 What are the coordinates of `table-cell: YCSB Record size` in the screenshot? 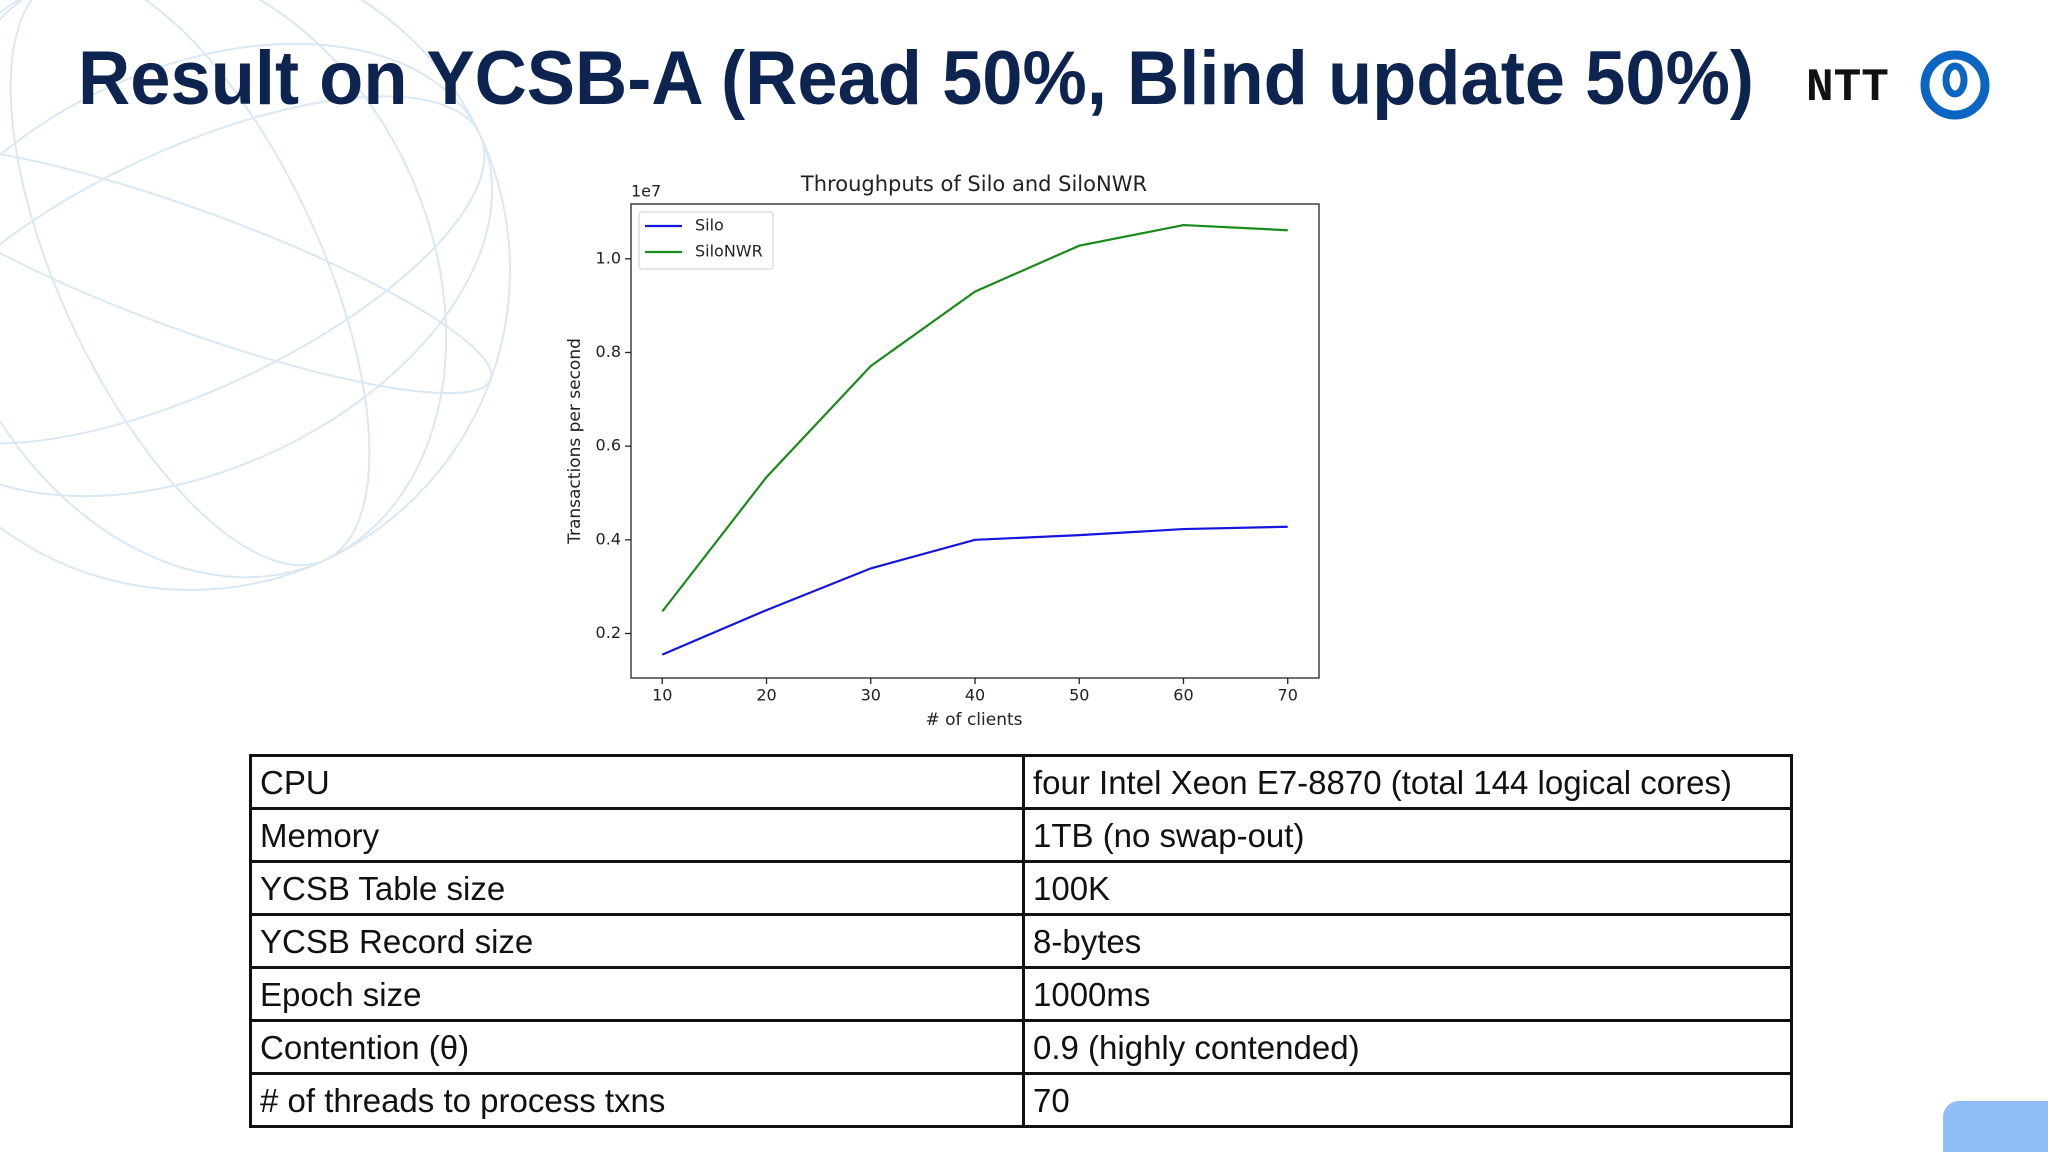 It's located at (637, 941).